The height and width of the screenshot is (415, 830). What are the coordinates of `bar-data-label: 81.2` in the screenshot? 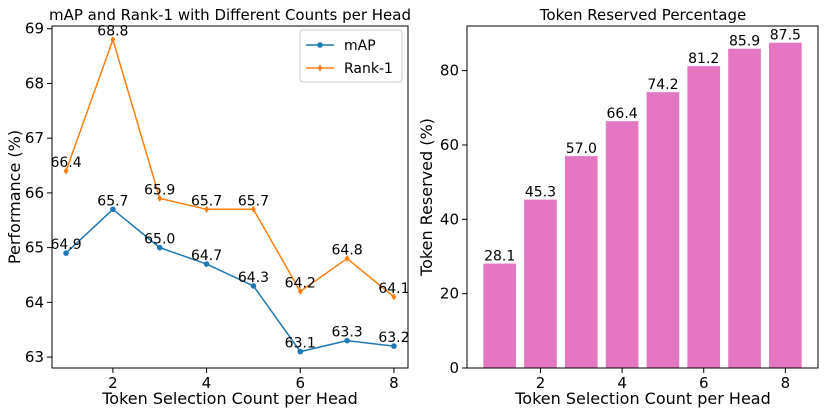 It's located at (703, 59).